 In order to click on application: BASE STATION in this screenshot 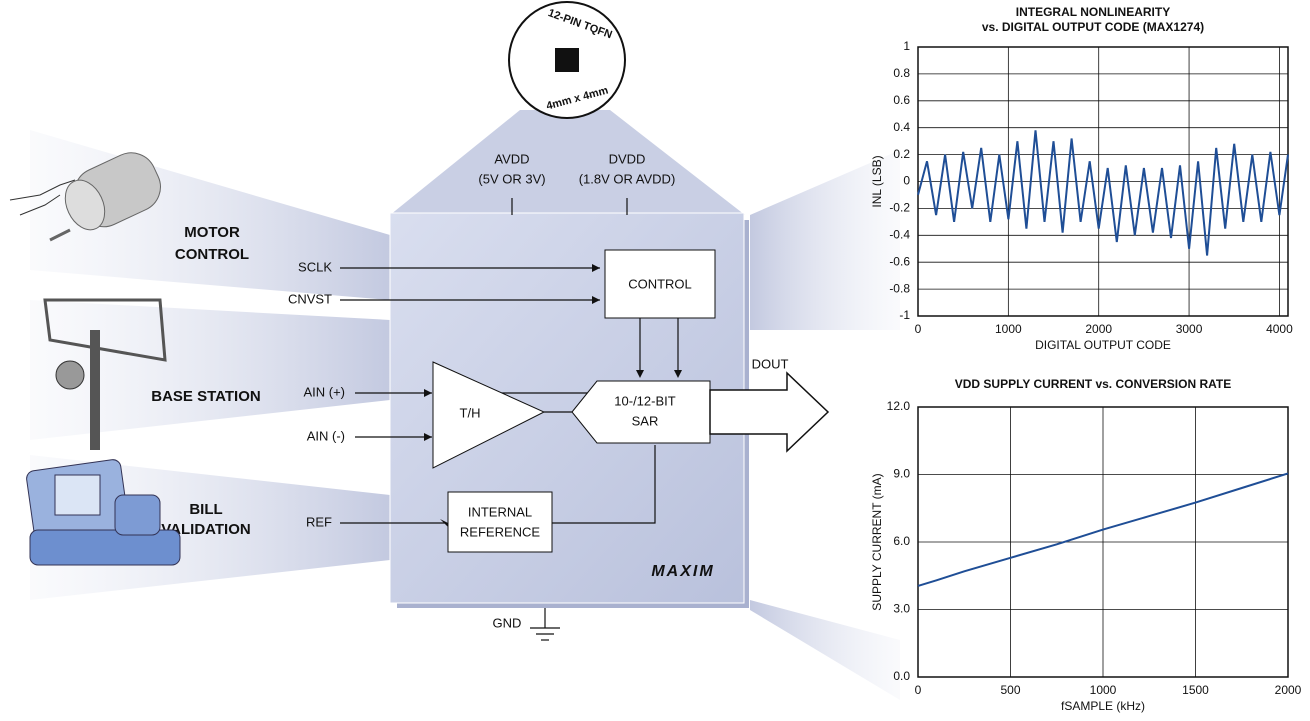, I will do `click(205, 396)`.